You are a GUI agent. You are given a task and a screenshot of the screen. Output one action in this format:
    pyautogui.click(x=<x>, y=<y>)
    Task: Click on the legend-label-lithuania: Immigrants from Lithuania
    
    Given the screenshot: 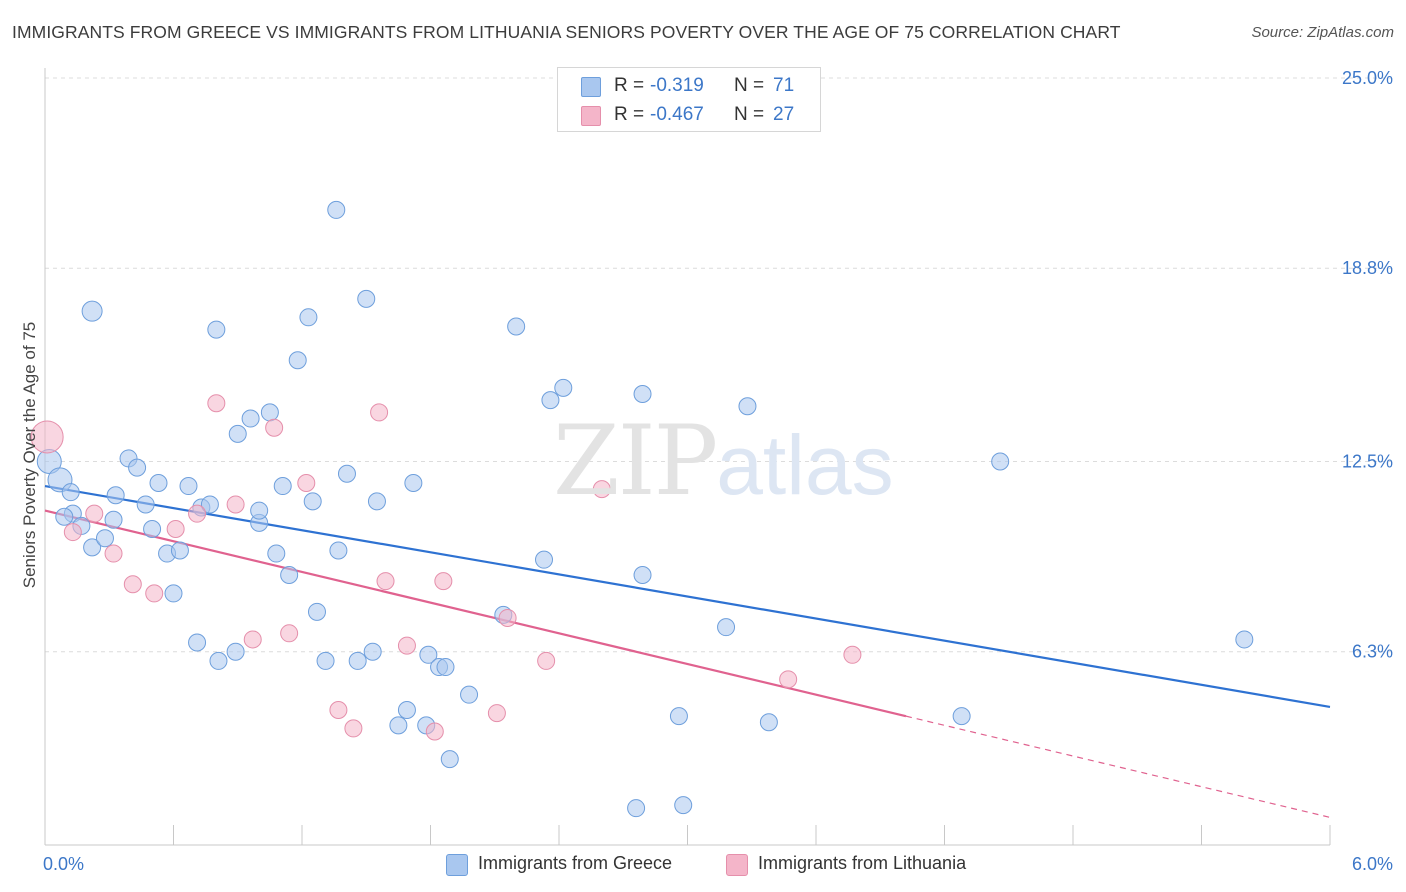 What is the action you would take?
    pyautogui.click(x=862, y=863)
    